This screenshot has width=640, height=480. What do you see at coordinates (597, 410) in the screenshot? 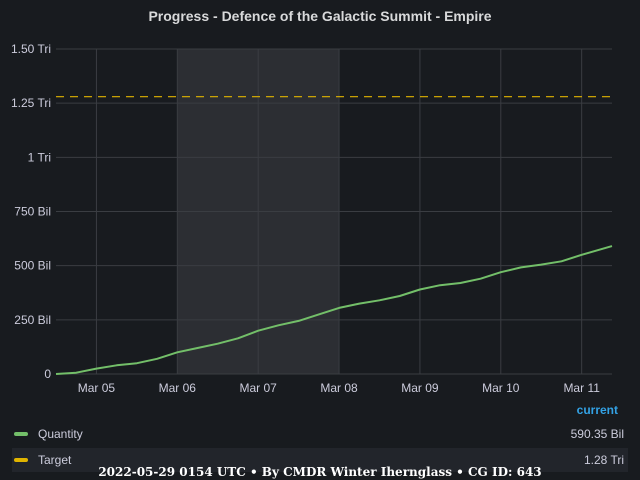
I see `legend-header-current: current` at bounding box center [597, 410].